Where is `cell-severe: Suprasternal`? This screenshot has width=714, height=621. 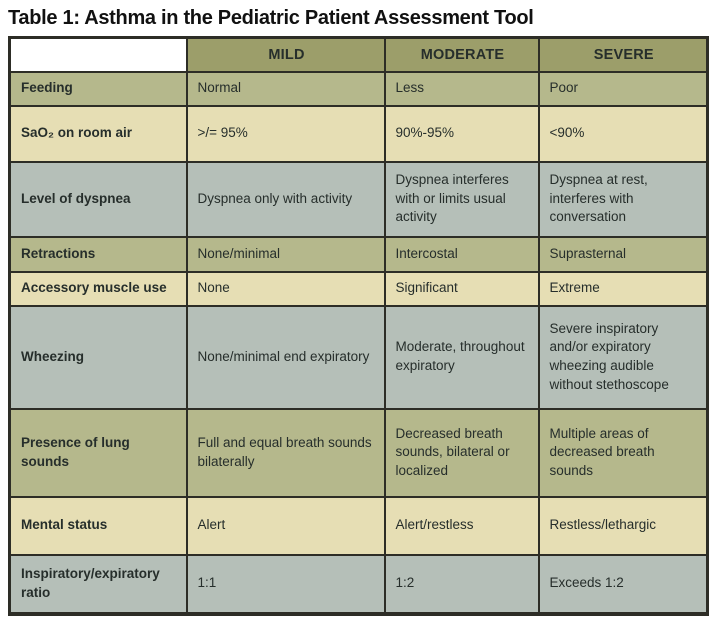 cell-severe: Suprasternal is located at coordinates (623, 254).